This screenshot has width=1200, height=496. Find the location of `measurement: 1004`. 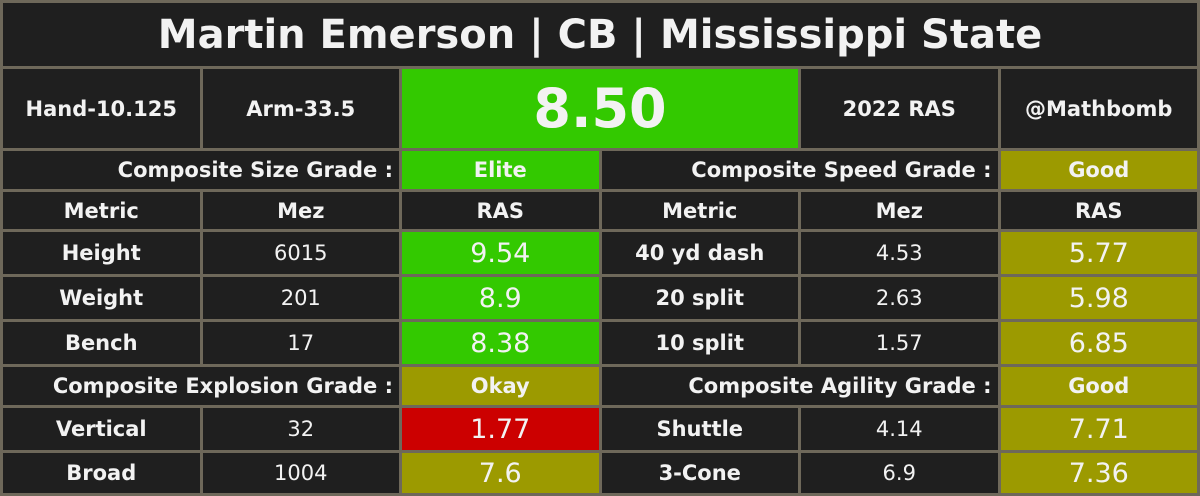

measurement: 1004 is located at coordinates (300, 473).